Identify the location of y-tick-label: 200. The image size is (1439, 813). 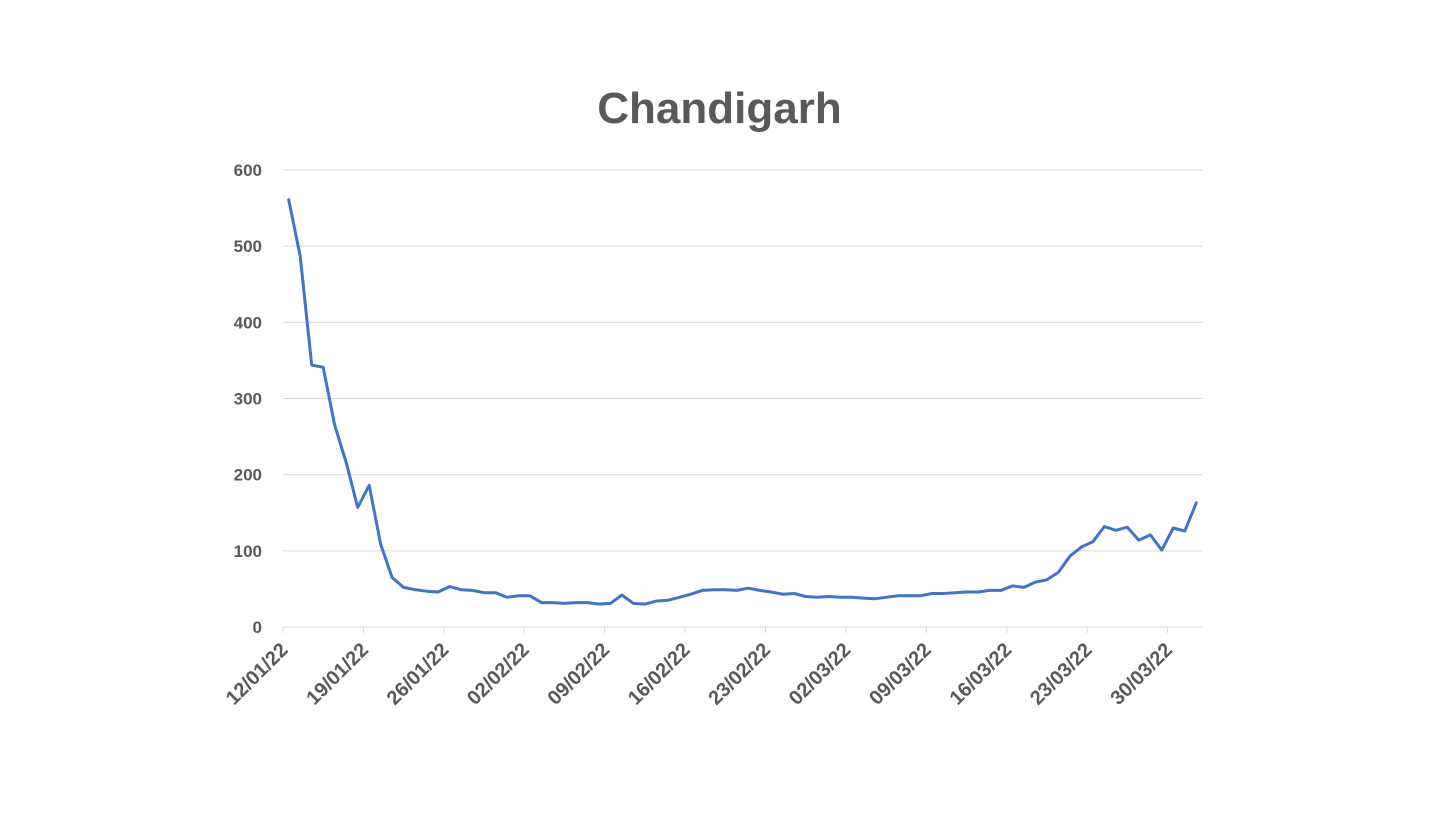
(248, 475).